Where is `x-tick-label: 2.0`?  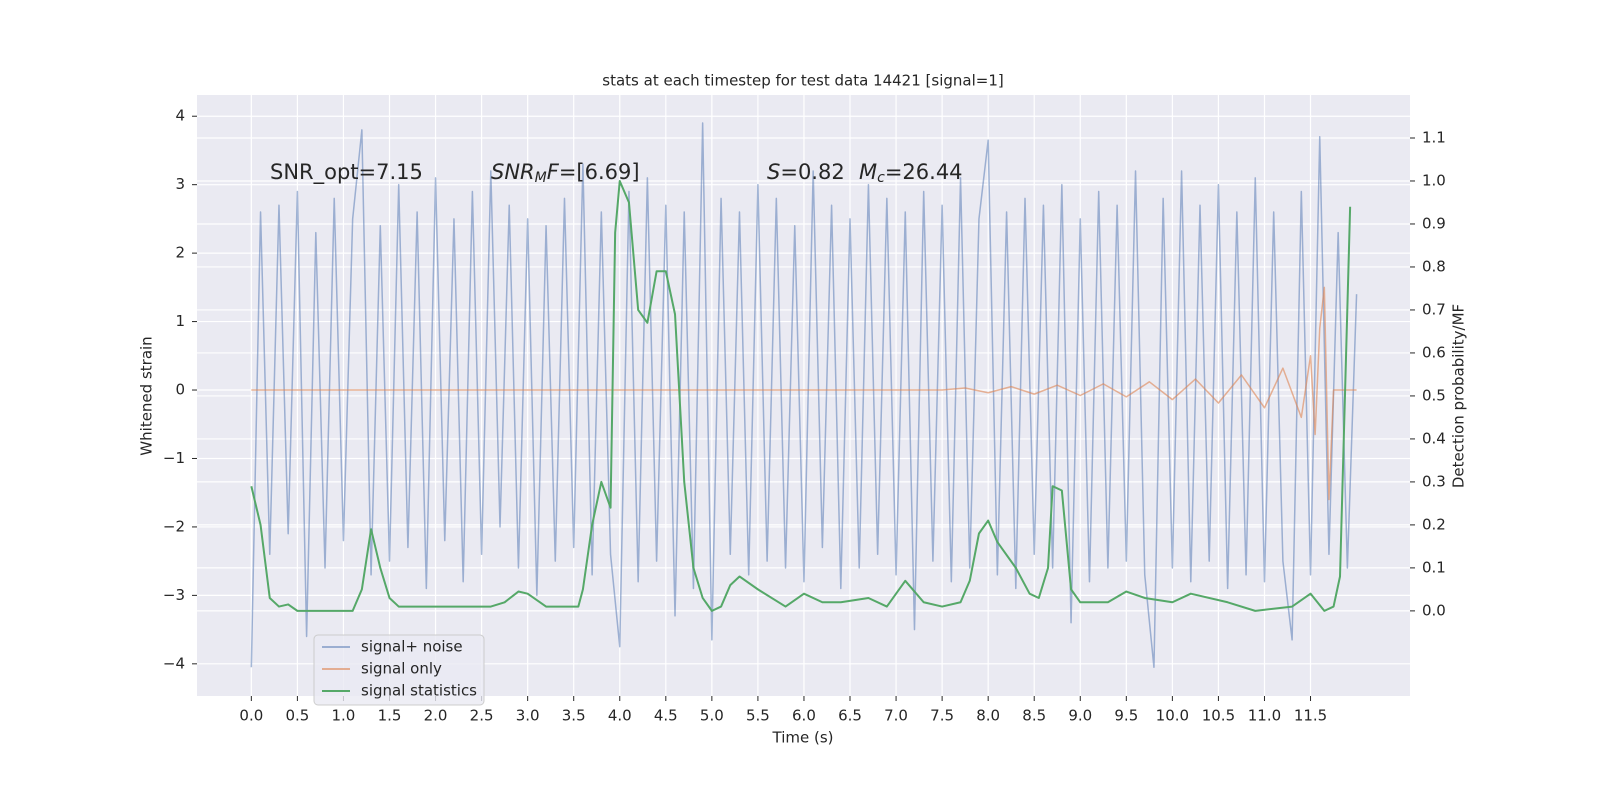
x-tick-label: 2.0 is located at coordinates (436, 716).